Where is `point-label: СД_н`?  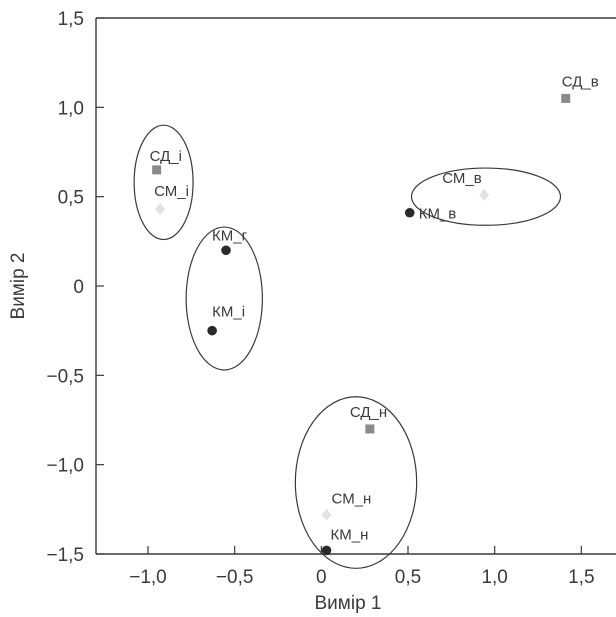 point-label: СД_н is located at coordinates (368, 412).